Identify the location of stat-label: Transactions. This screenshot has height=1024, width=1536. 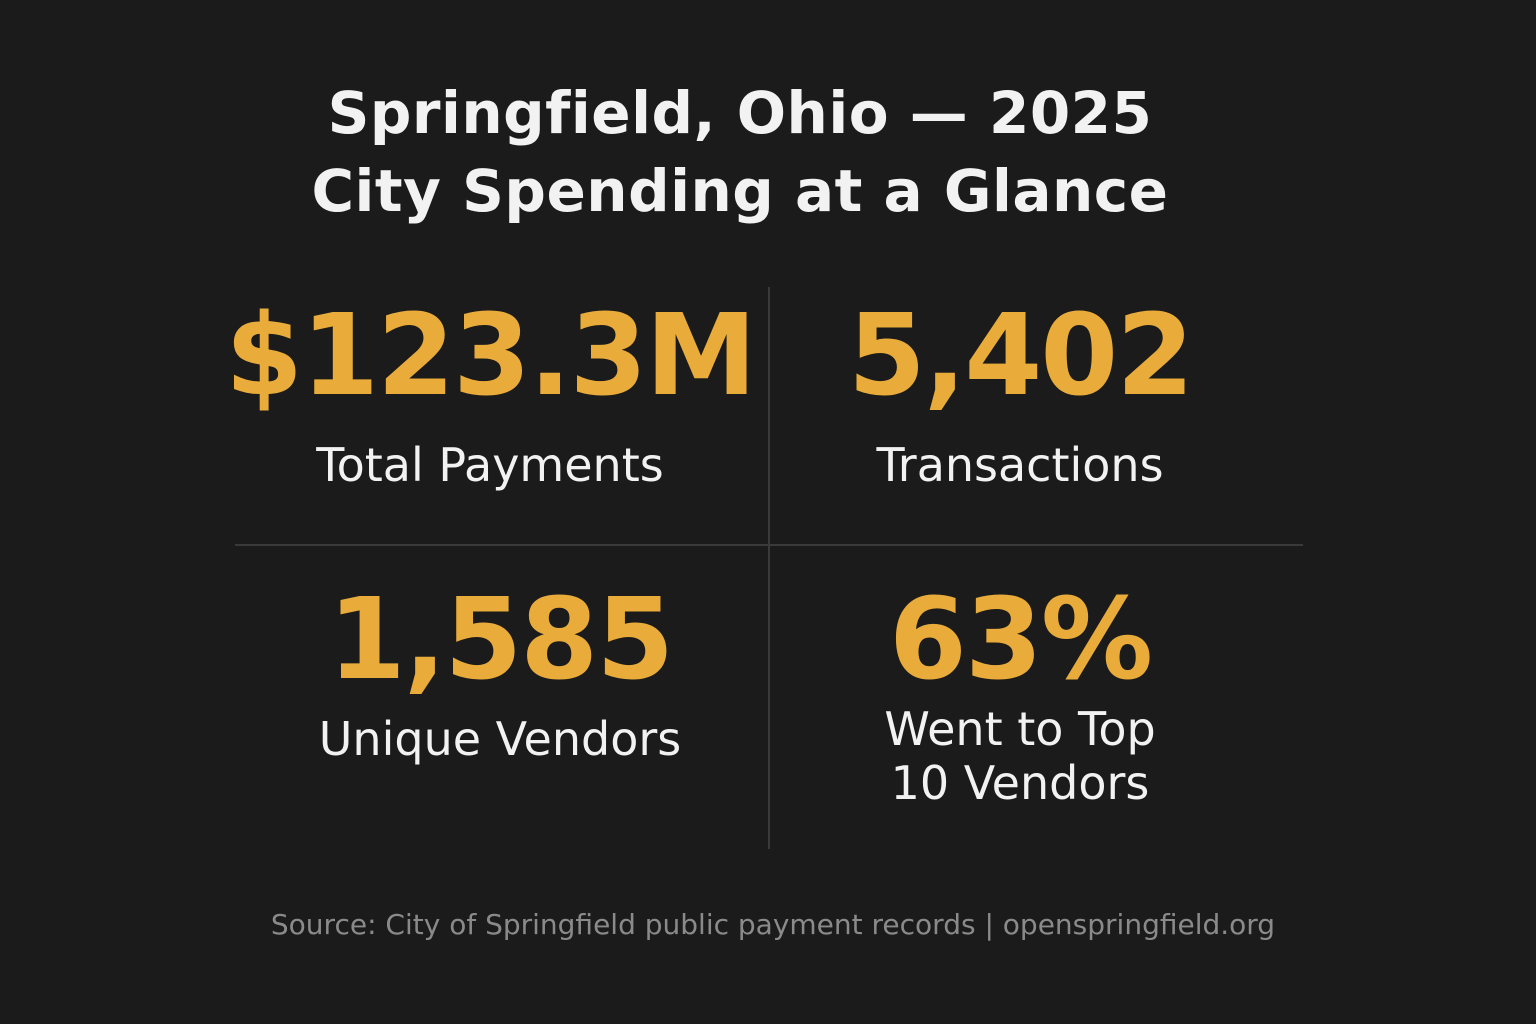
(1020, 465).